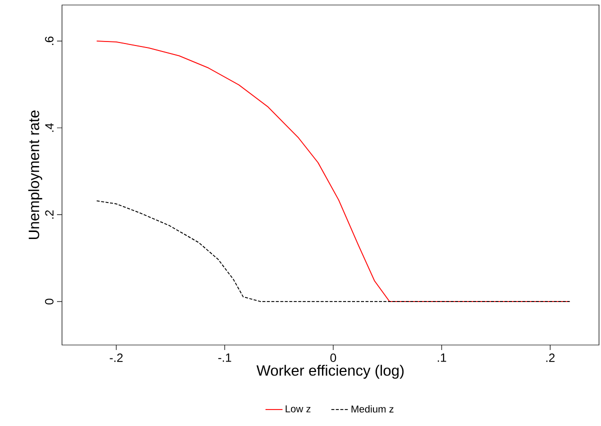 The height and width of the screenshot is (426, 601). Describe the element at coordinates (49, 40) in the screenshot. I see `y-tick-label: .6` at that location.